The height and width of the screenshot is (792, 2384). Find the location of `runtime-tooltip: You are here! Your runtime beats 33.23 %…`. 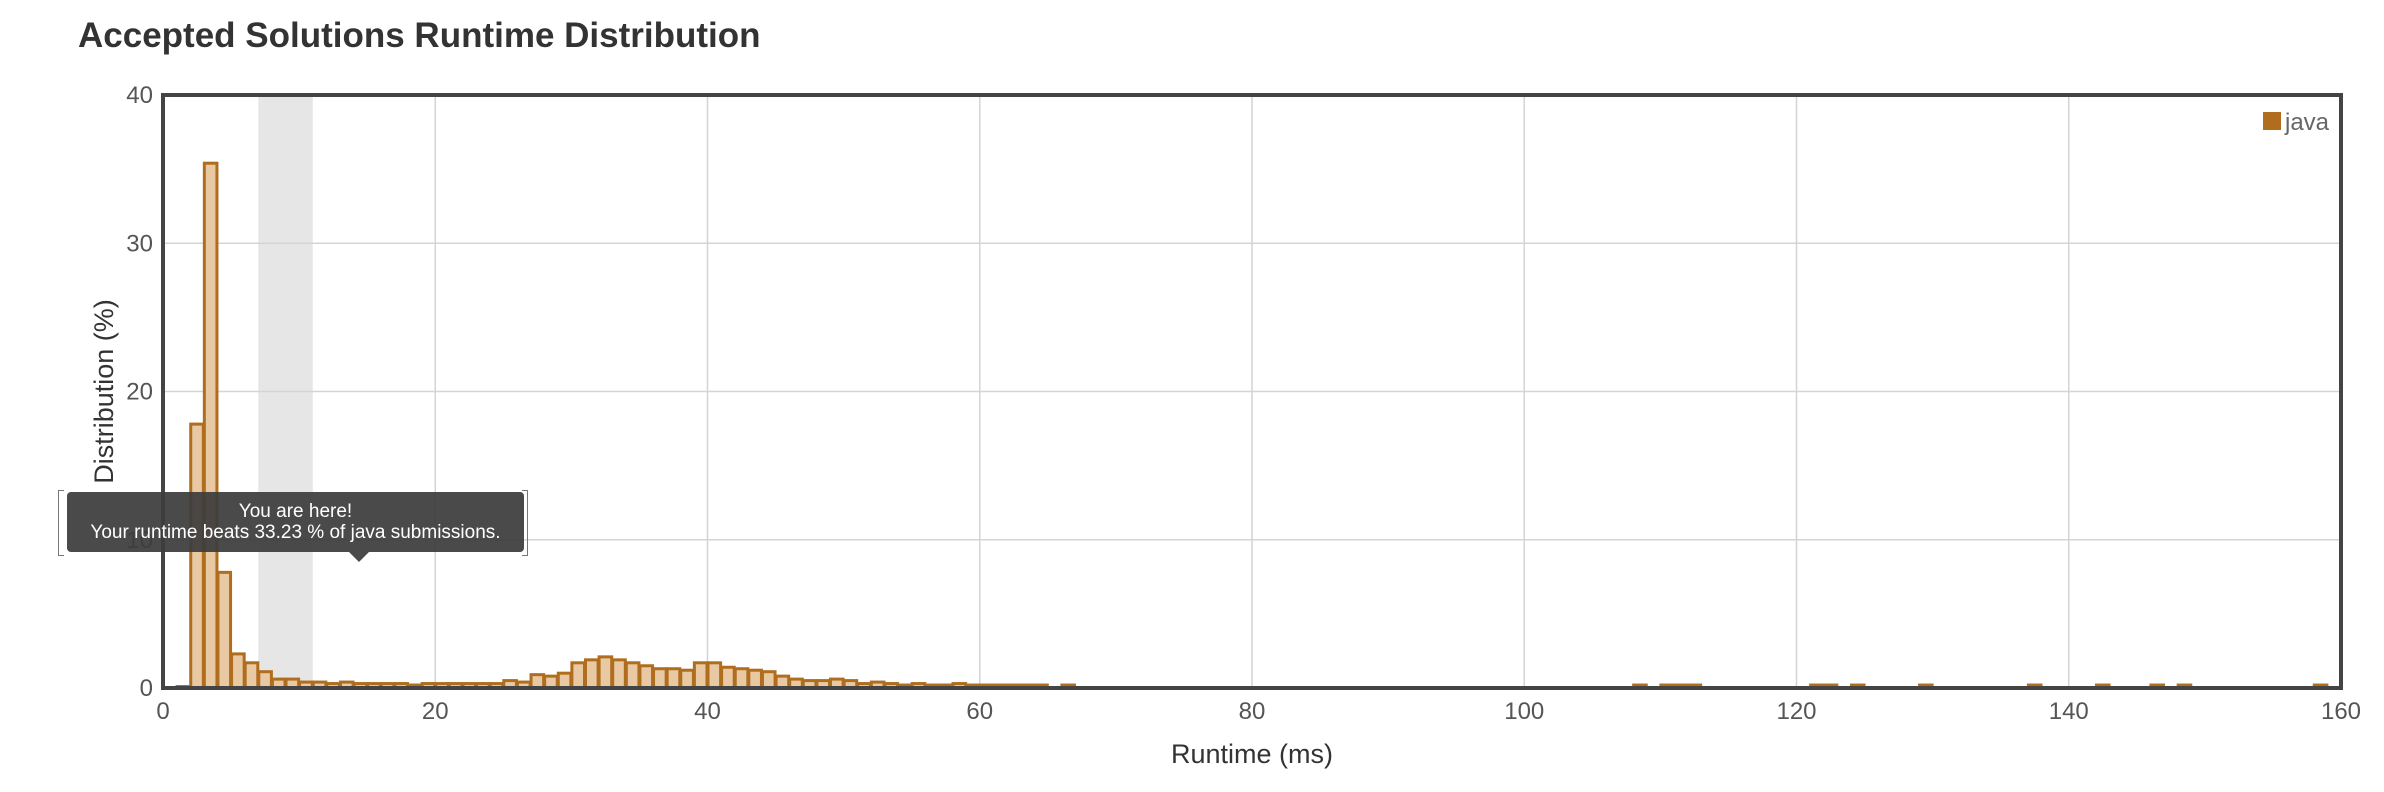

runtime-tooltip: You are here! Your runtime beats 33.23 %… is located at coordinates (295, 527).